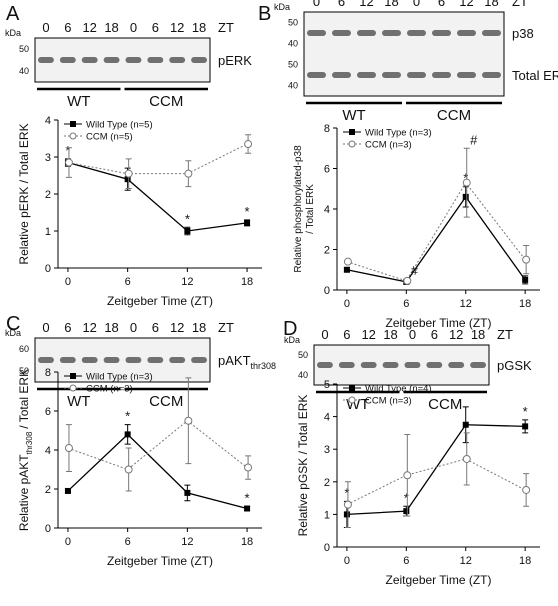 This screenshot has height=606, width=558. Describe the element at coordinates (398, 389) in the screenshot. I see `legend-label: Wild Type (n=4)` at that location.